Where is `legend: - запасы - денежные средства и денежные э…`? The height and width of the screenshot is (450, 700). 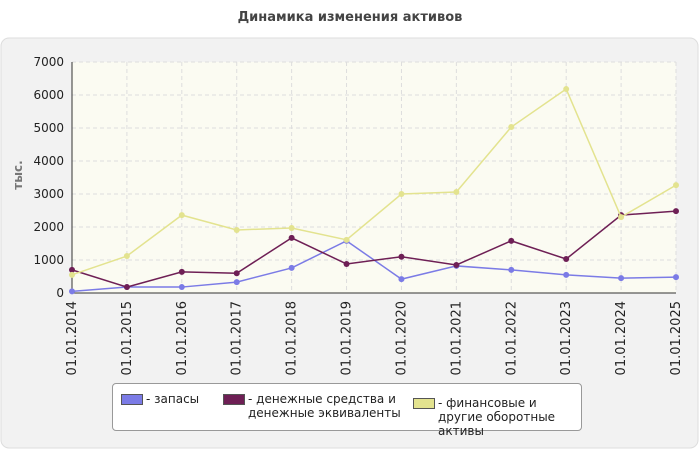
legend: - запасы - денежные средства и денежные э… is located at coordinates (347, 410).